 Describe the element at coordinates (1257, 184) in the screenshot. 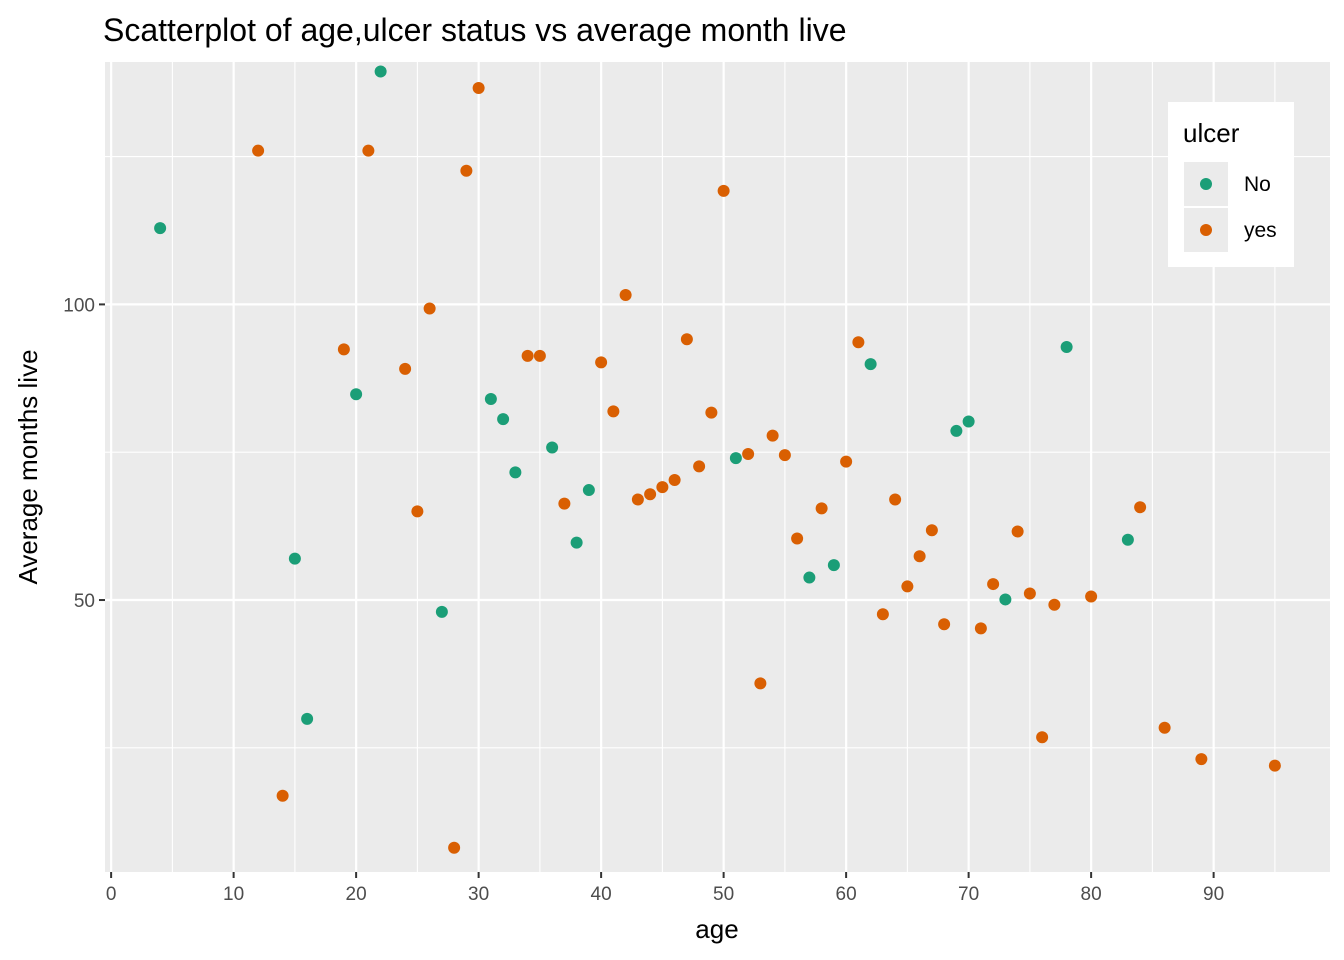

I see `legend-label: No` at that location.